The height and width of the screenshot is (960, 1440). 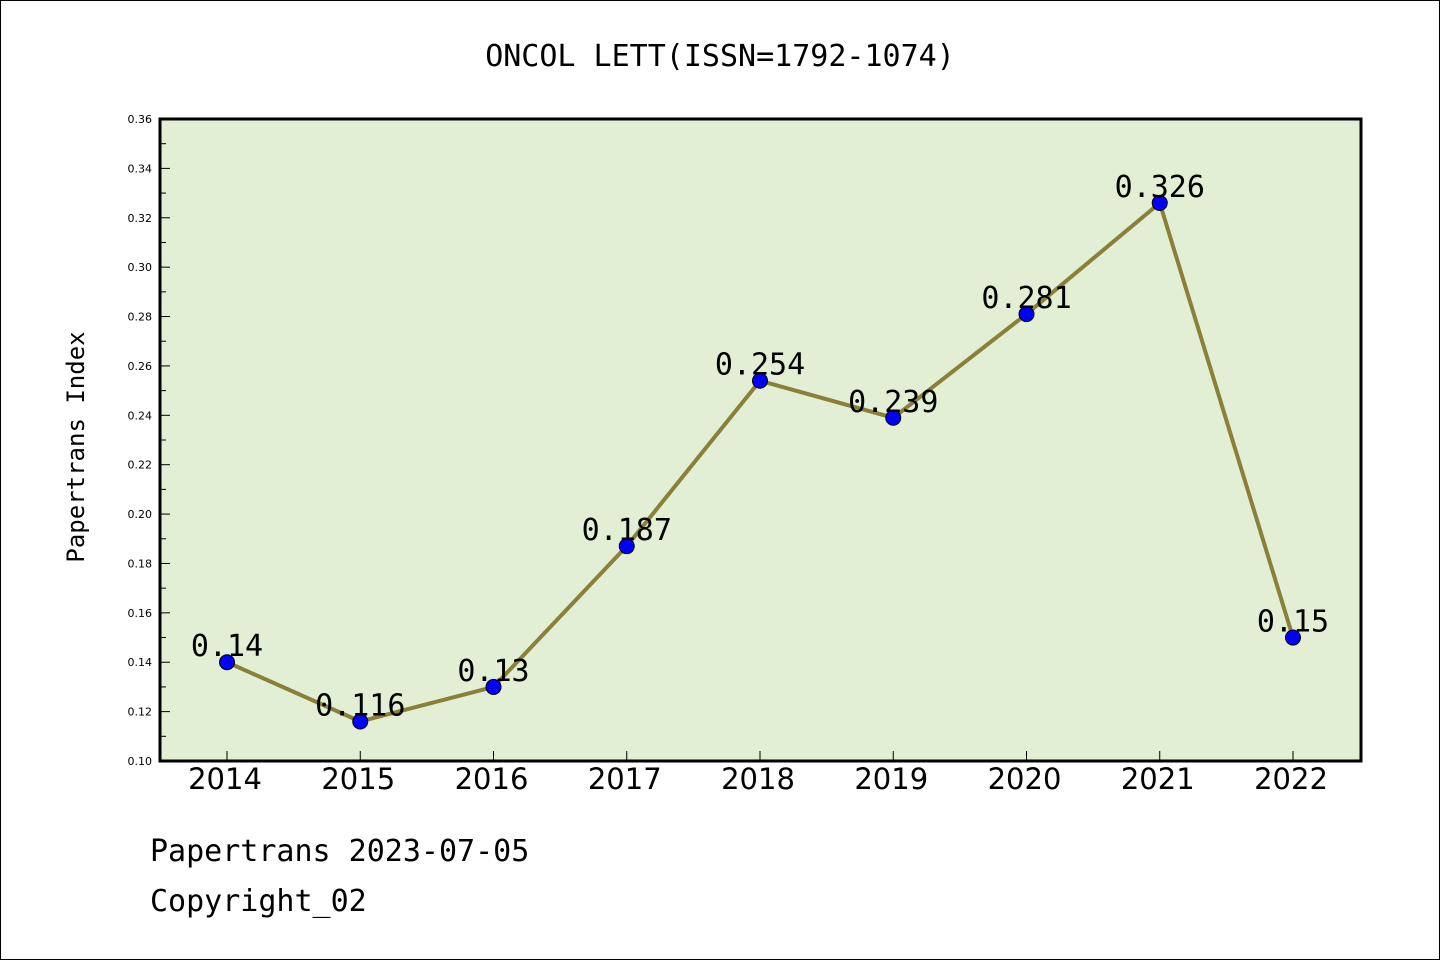 What do you see at coordinates (140, 415) in the screenshot?
I see `y-tick-label: 0.24` at bounding box center [140, 415].